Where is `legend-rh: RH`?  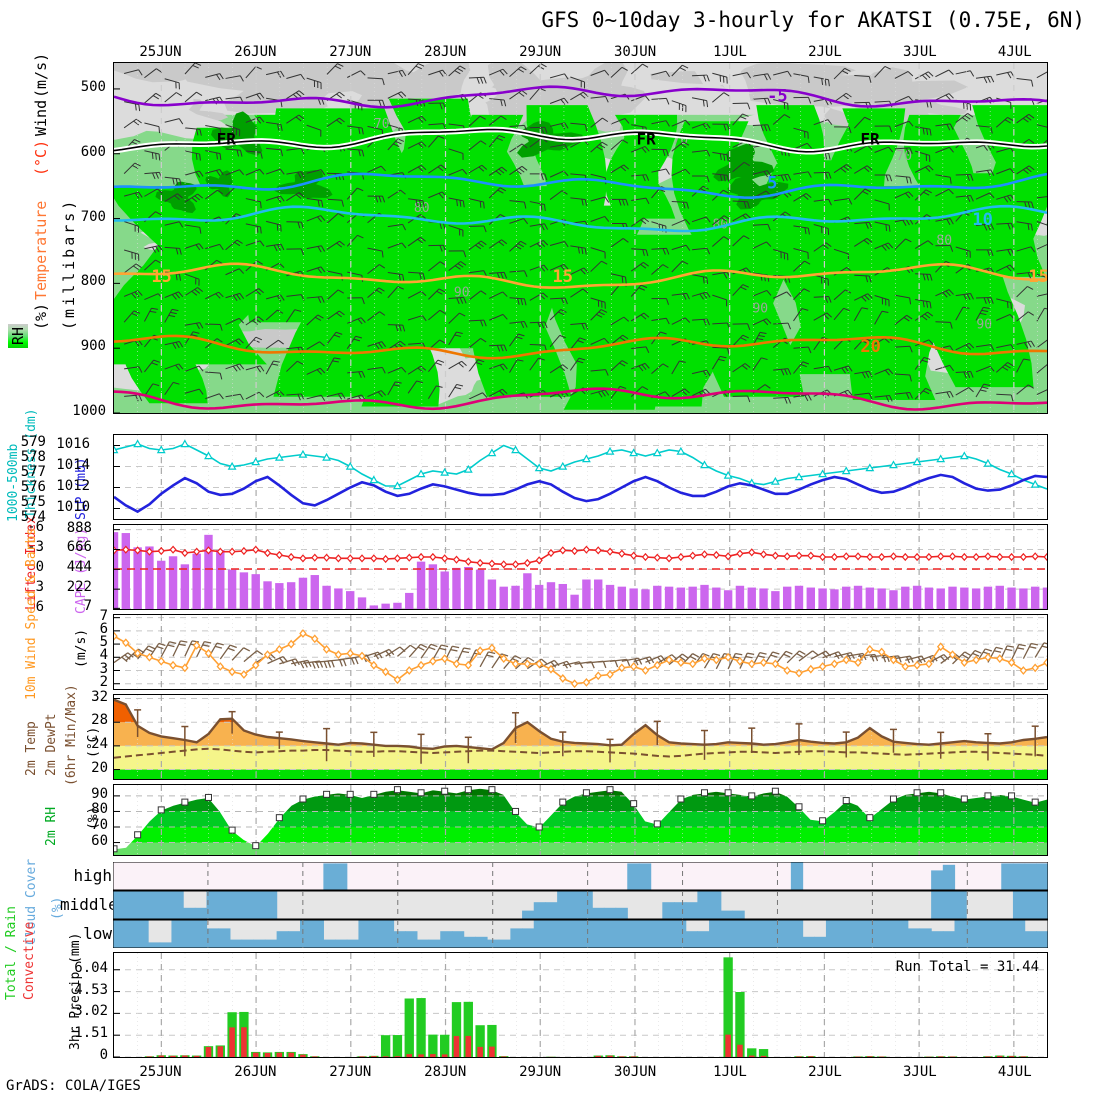 legend-rh: RH is located at coordinates (20, 305).